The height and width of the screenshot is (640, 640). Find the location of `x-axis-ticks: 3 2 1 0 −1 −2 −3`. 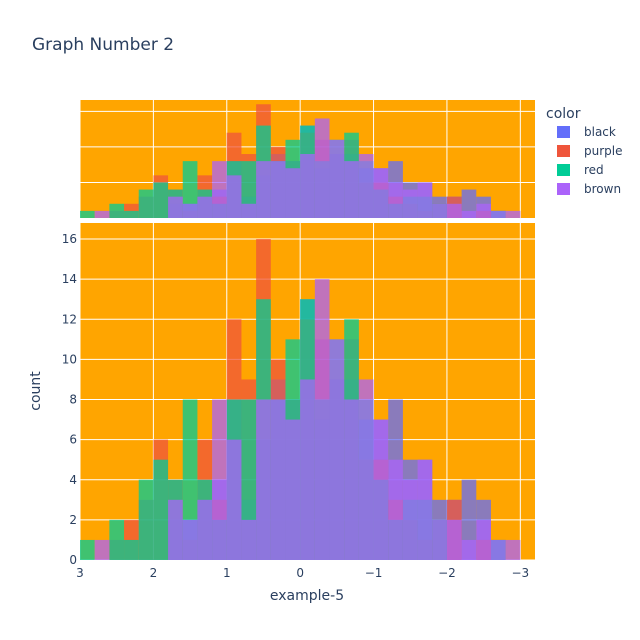

x-axis-ticks: 3 2 1 0 −1 −2 −3 is located at coordinates (302, 573).